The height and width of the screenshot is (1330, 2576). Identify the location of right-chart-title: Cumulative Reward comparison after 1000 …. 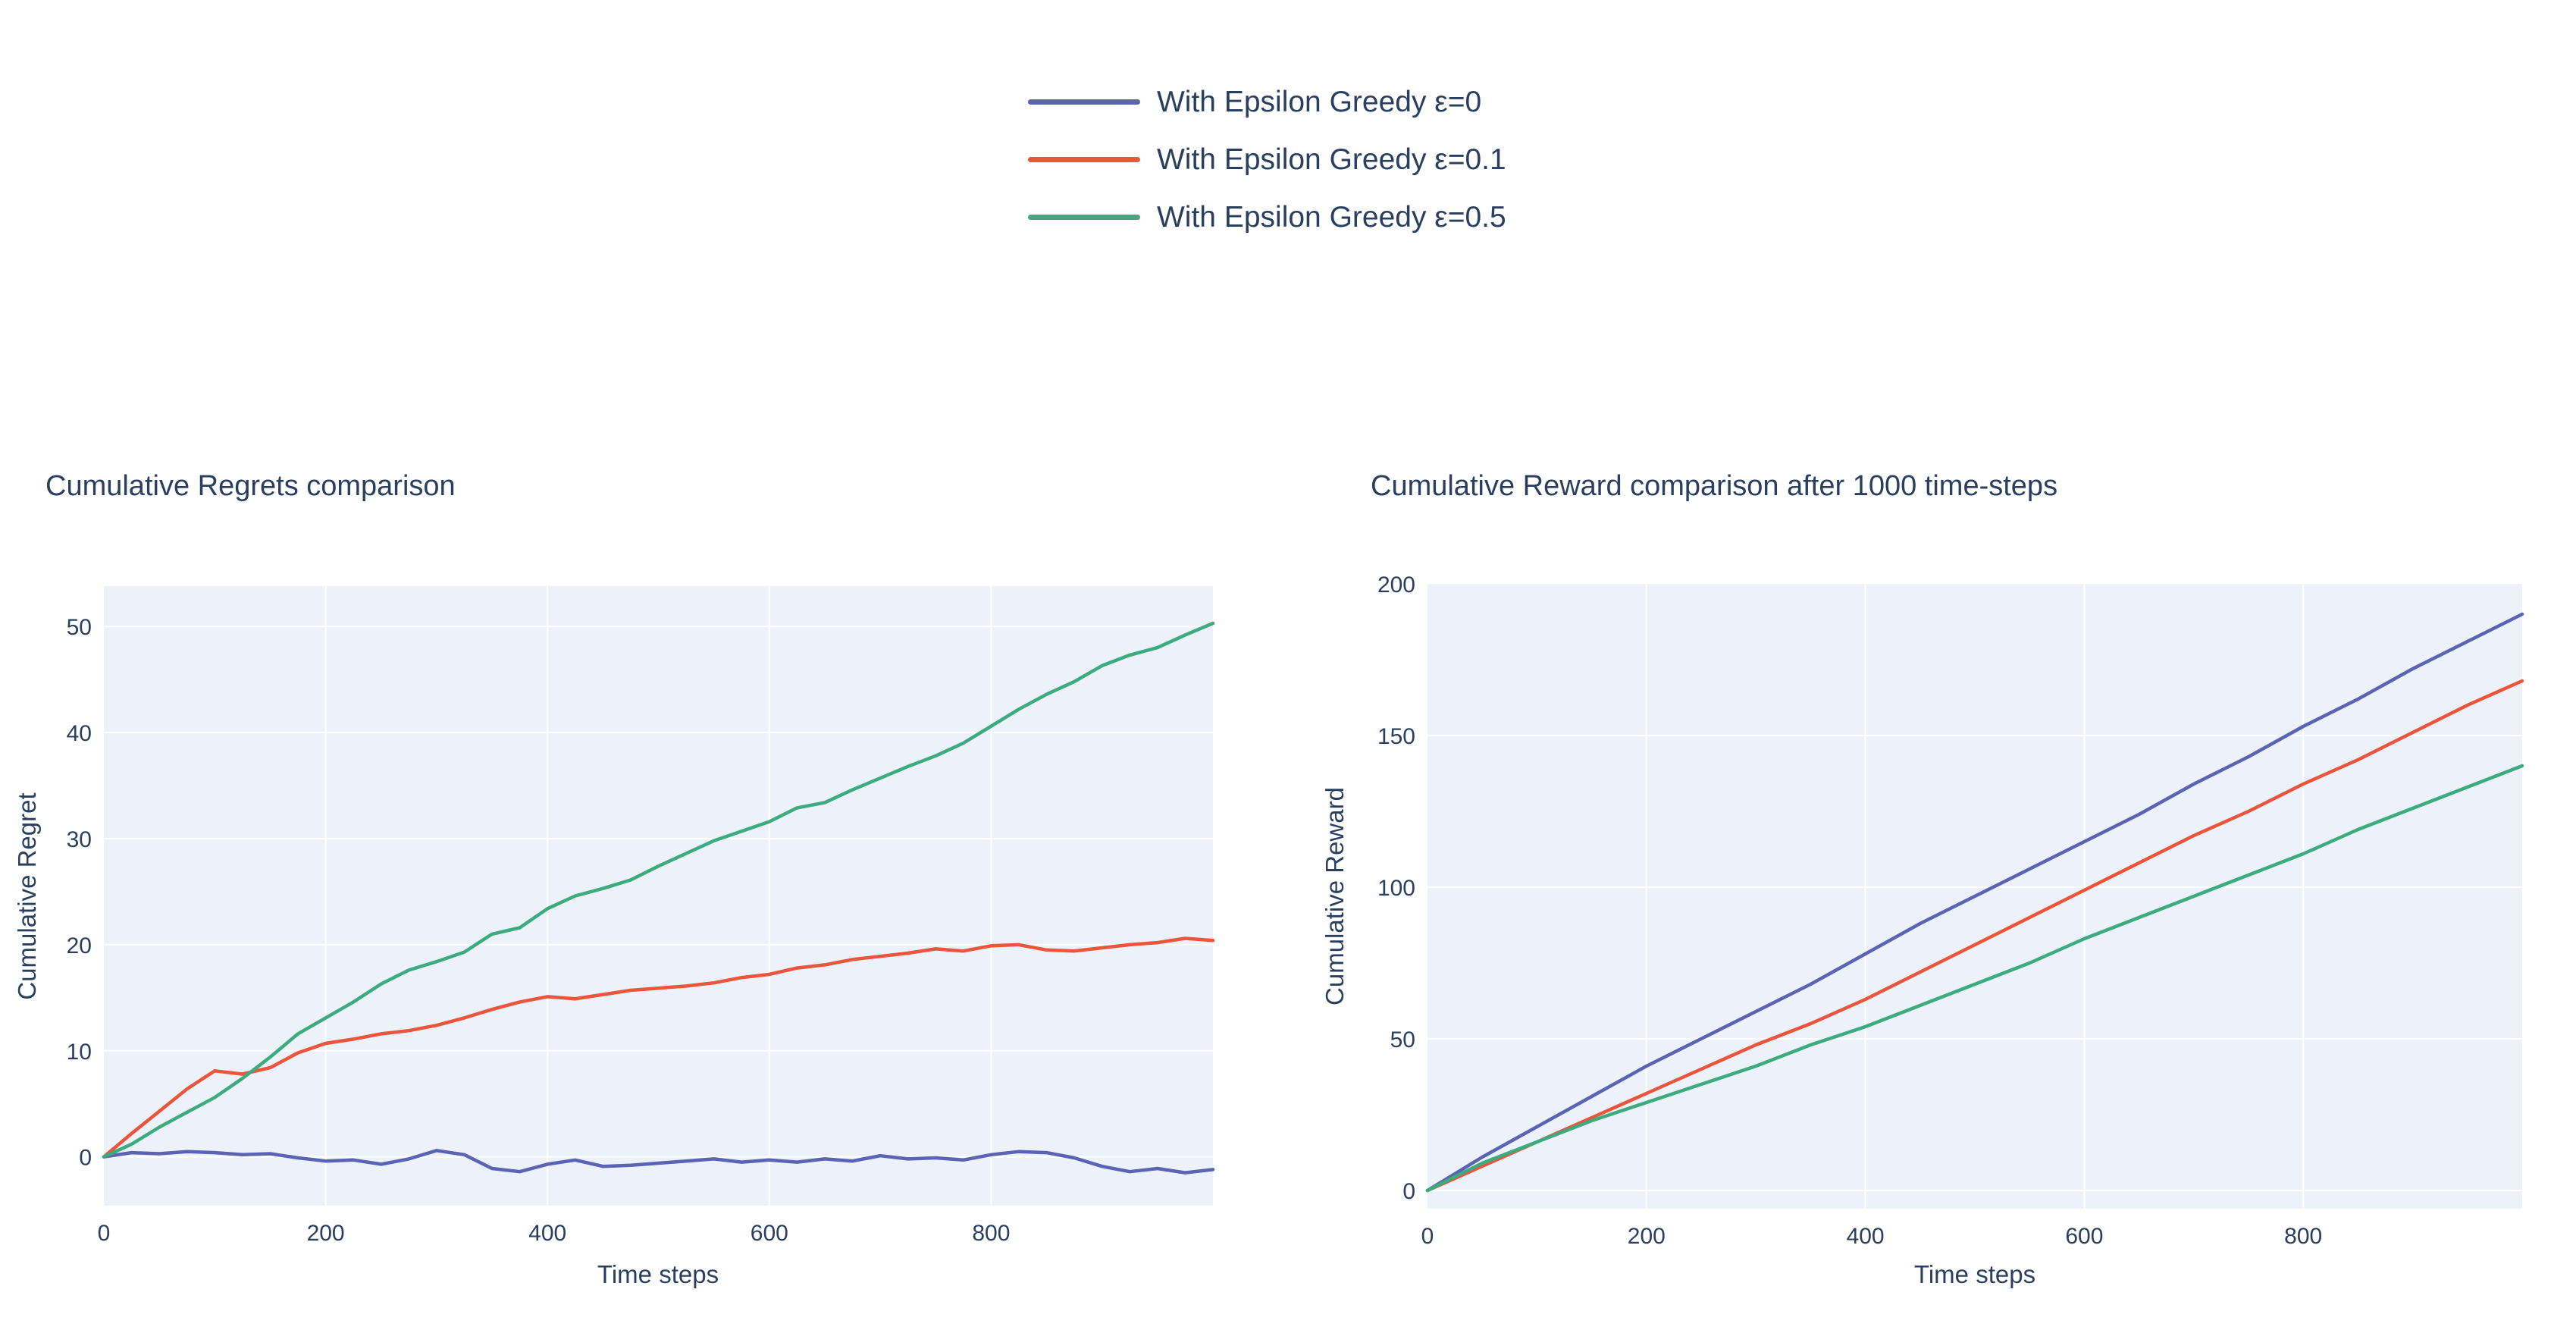
(1715, 486).